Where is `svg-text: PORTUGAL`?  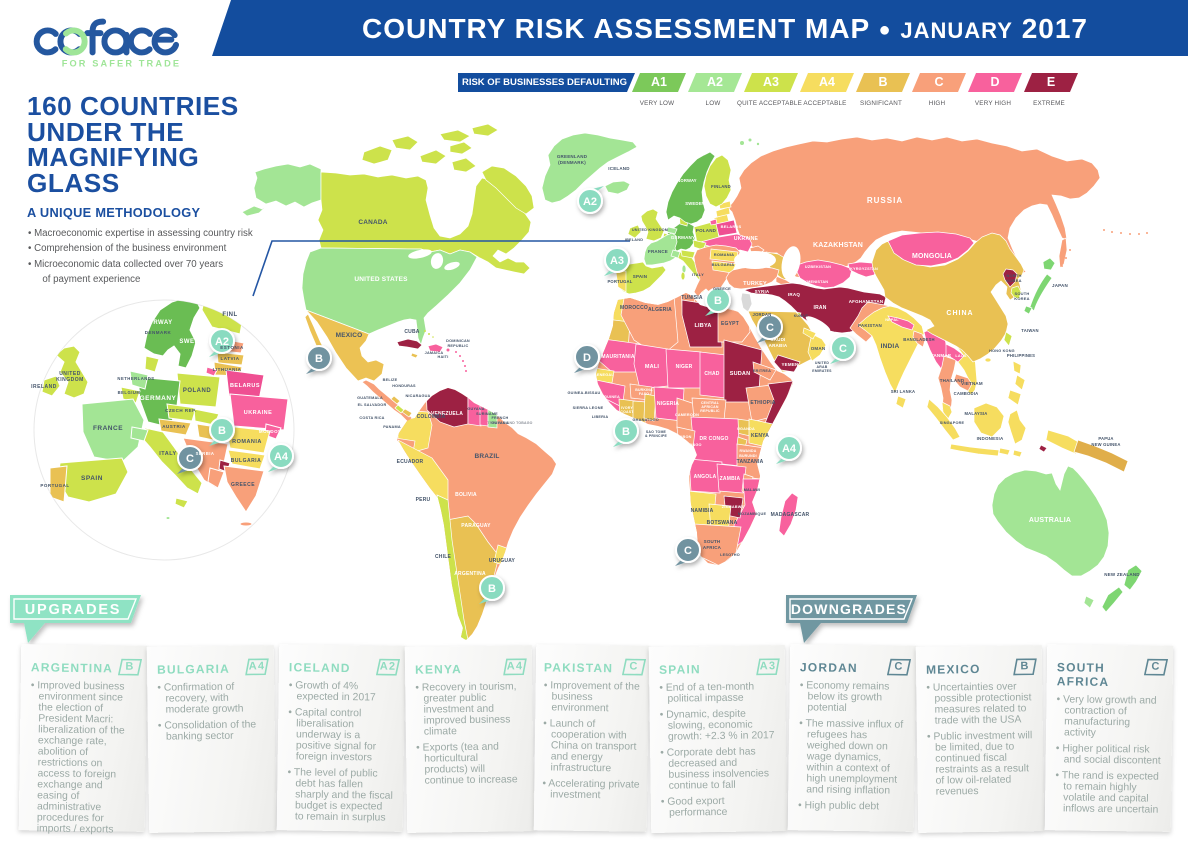 svg-text: PORTUGAL is located at coordinates (619, 281).